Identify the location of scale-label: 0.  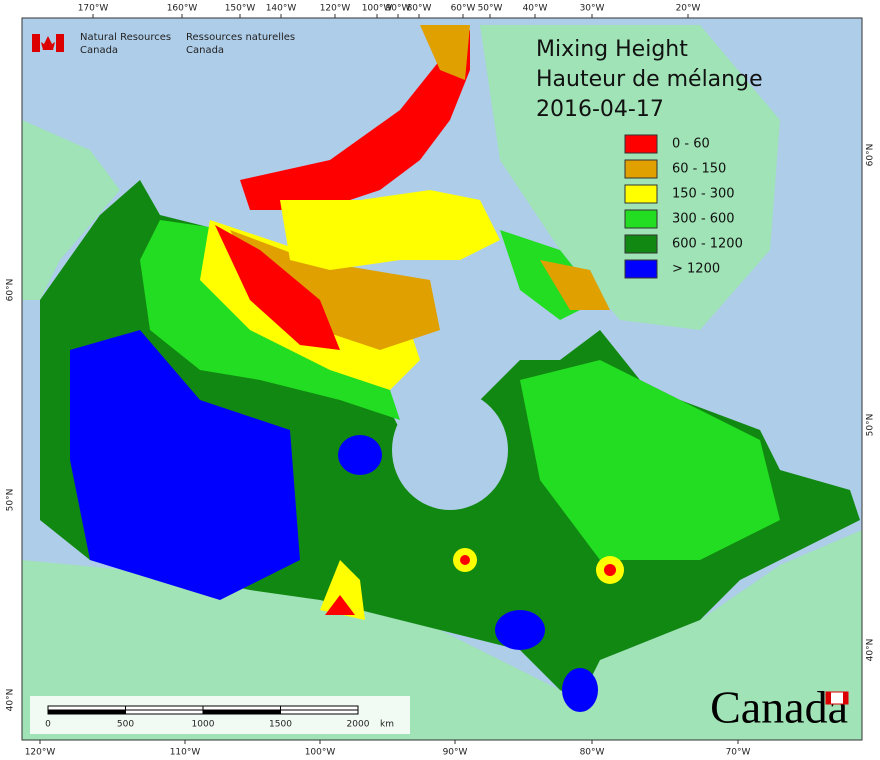
(48, 725).